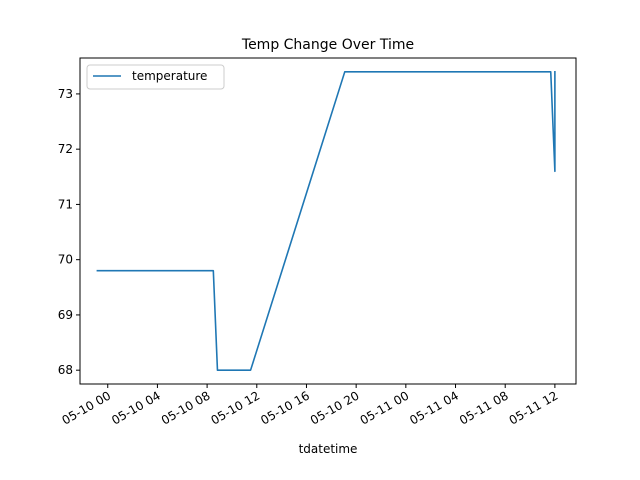 This screenshot has height=480, width=640. What do you see at coordinates (328, 449) in the screenshot?
I see `x-axis-label: tdatetime` at bounding box center [328, 449].